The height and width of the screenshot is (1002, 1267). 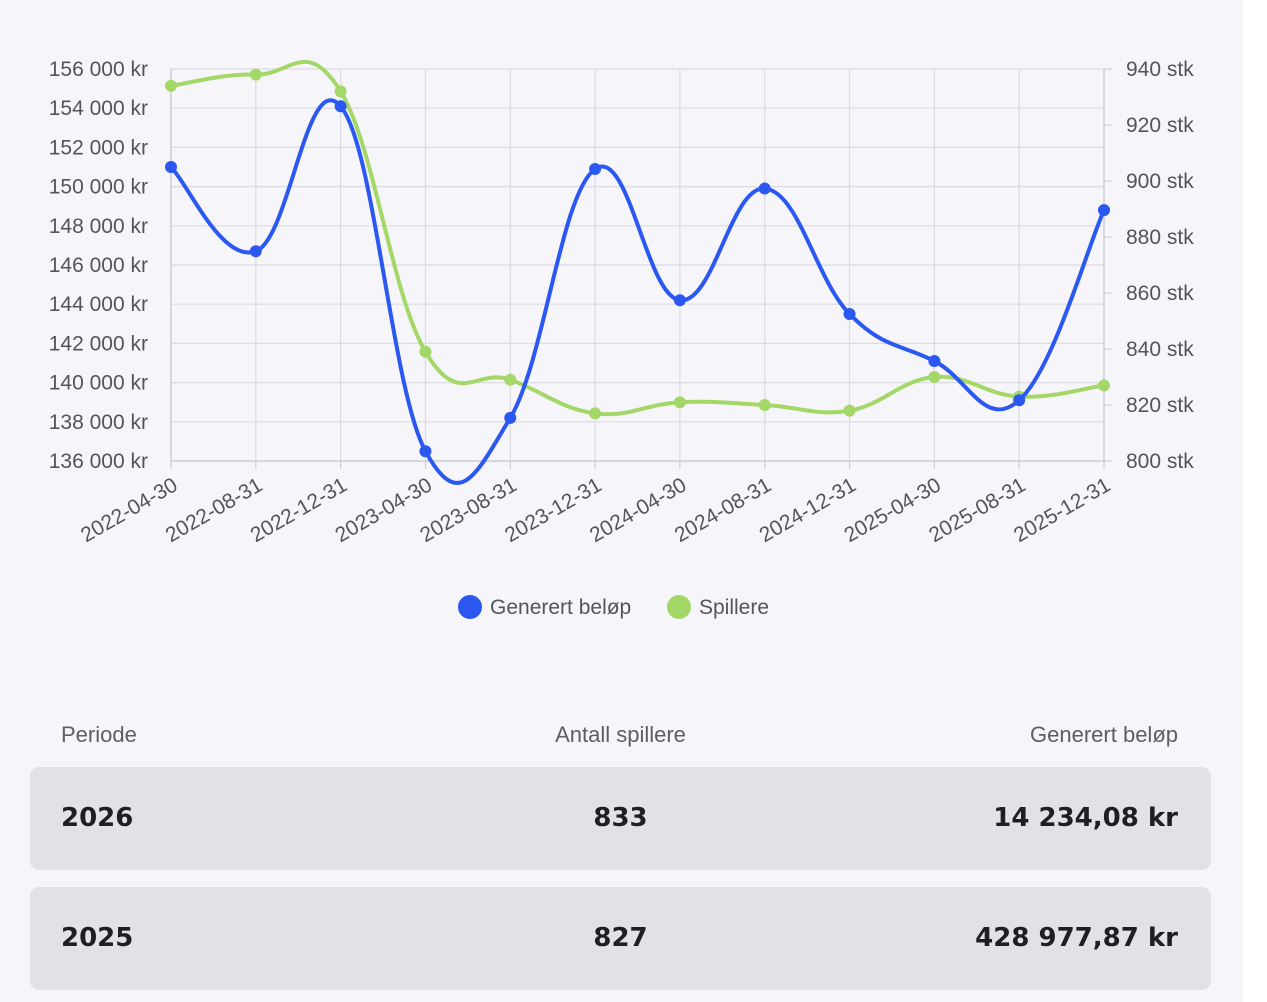 I want to click on header-amount: Generert beløp, so click(x=1104, y=734).